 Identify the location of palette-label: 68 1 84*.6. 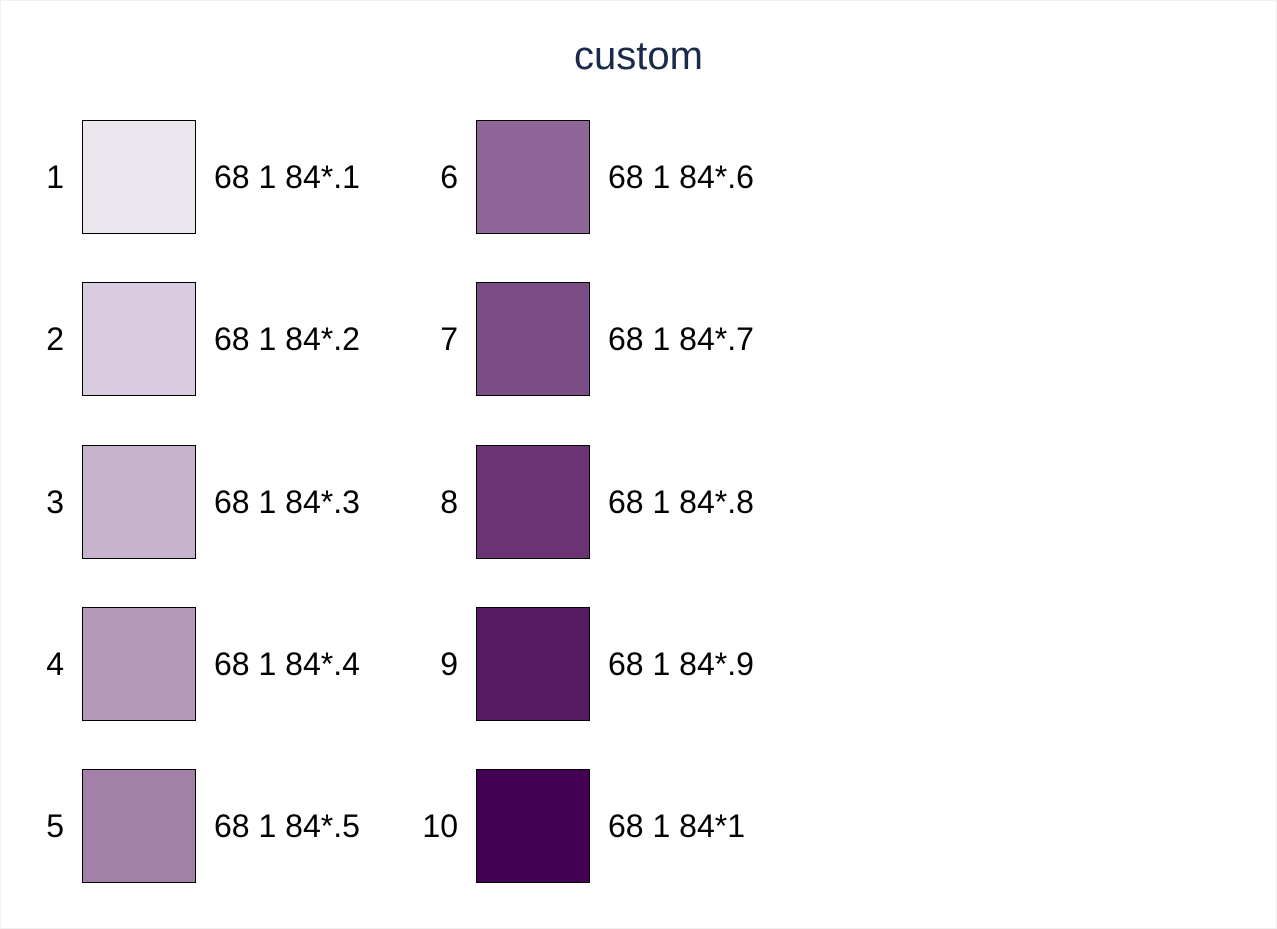
(681, 177).